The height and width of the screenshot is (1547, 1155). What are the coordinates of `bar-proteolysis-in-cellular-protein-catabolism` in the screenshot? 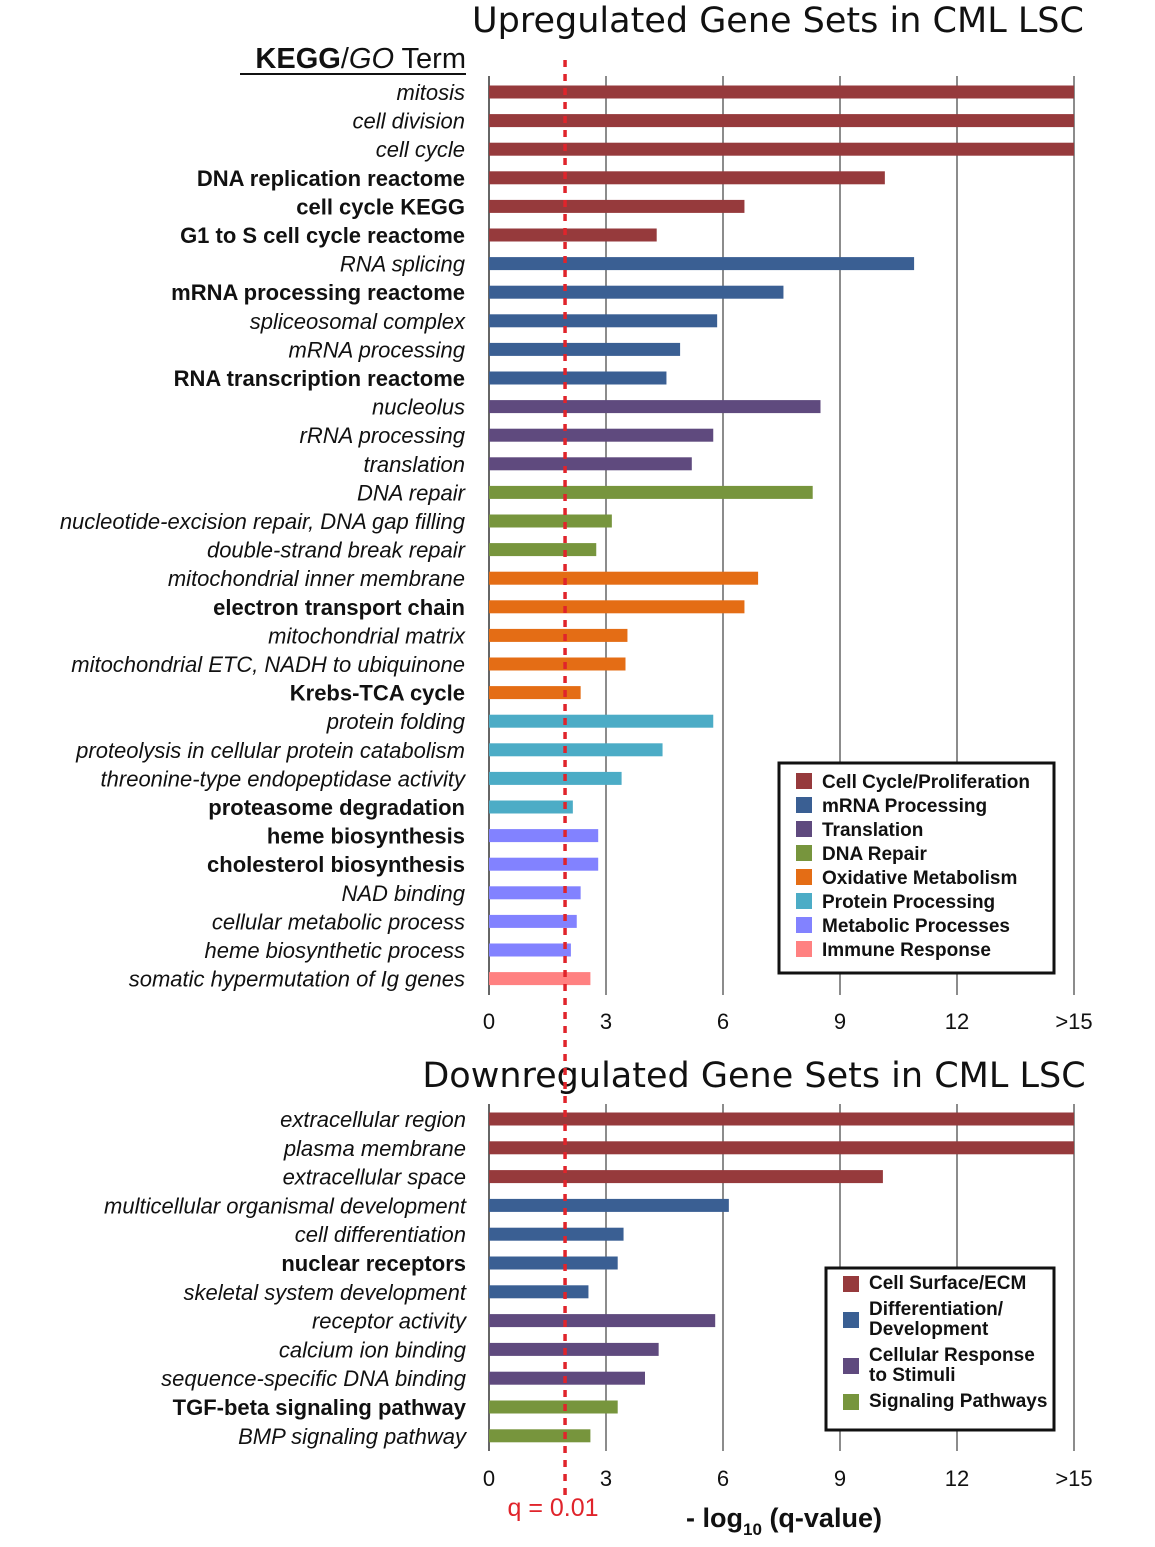 It's located at (576, 750).